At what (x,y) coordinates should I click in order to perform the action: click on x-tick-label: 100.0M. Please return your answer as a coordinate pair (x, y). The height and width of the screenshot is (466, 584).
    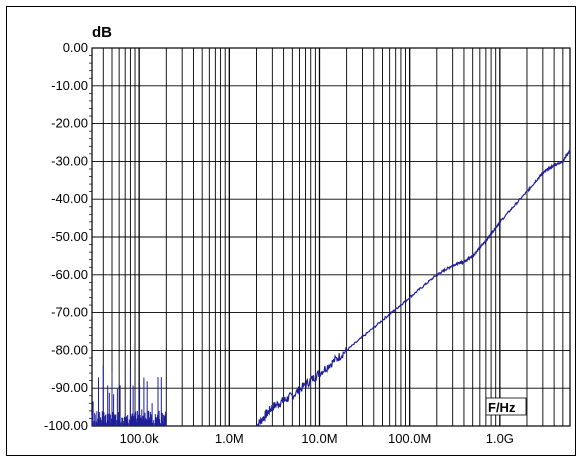
    Looking at the image, I should click on (409, 438).